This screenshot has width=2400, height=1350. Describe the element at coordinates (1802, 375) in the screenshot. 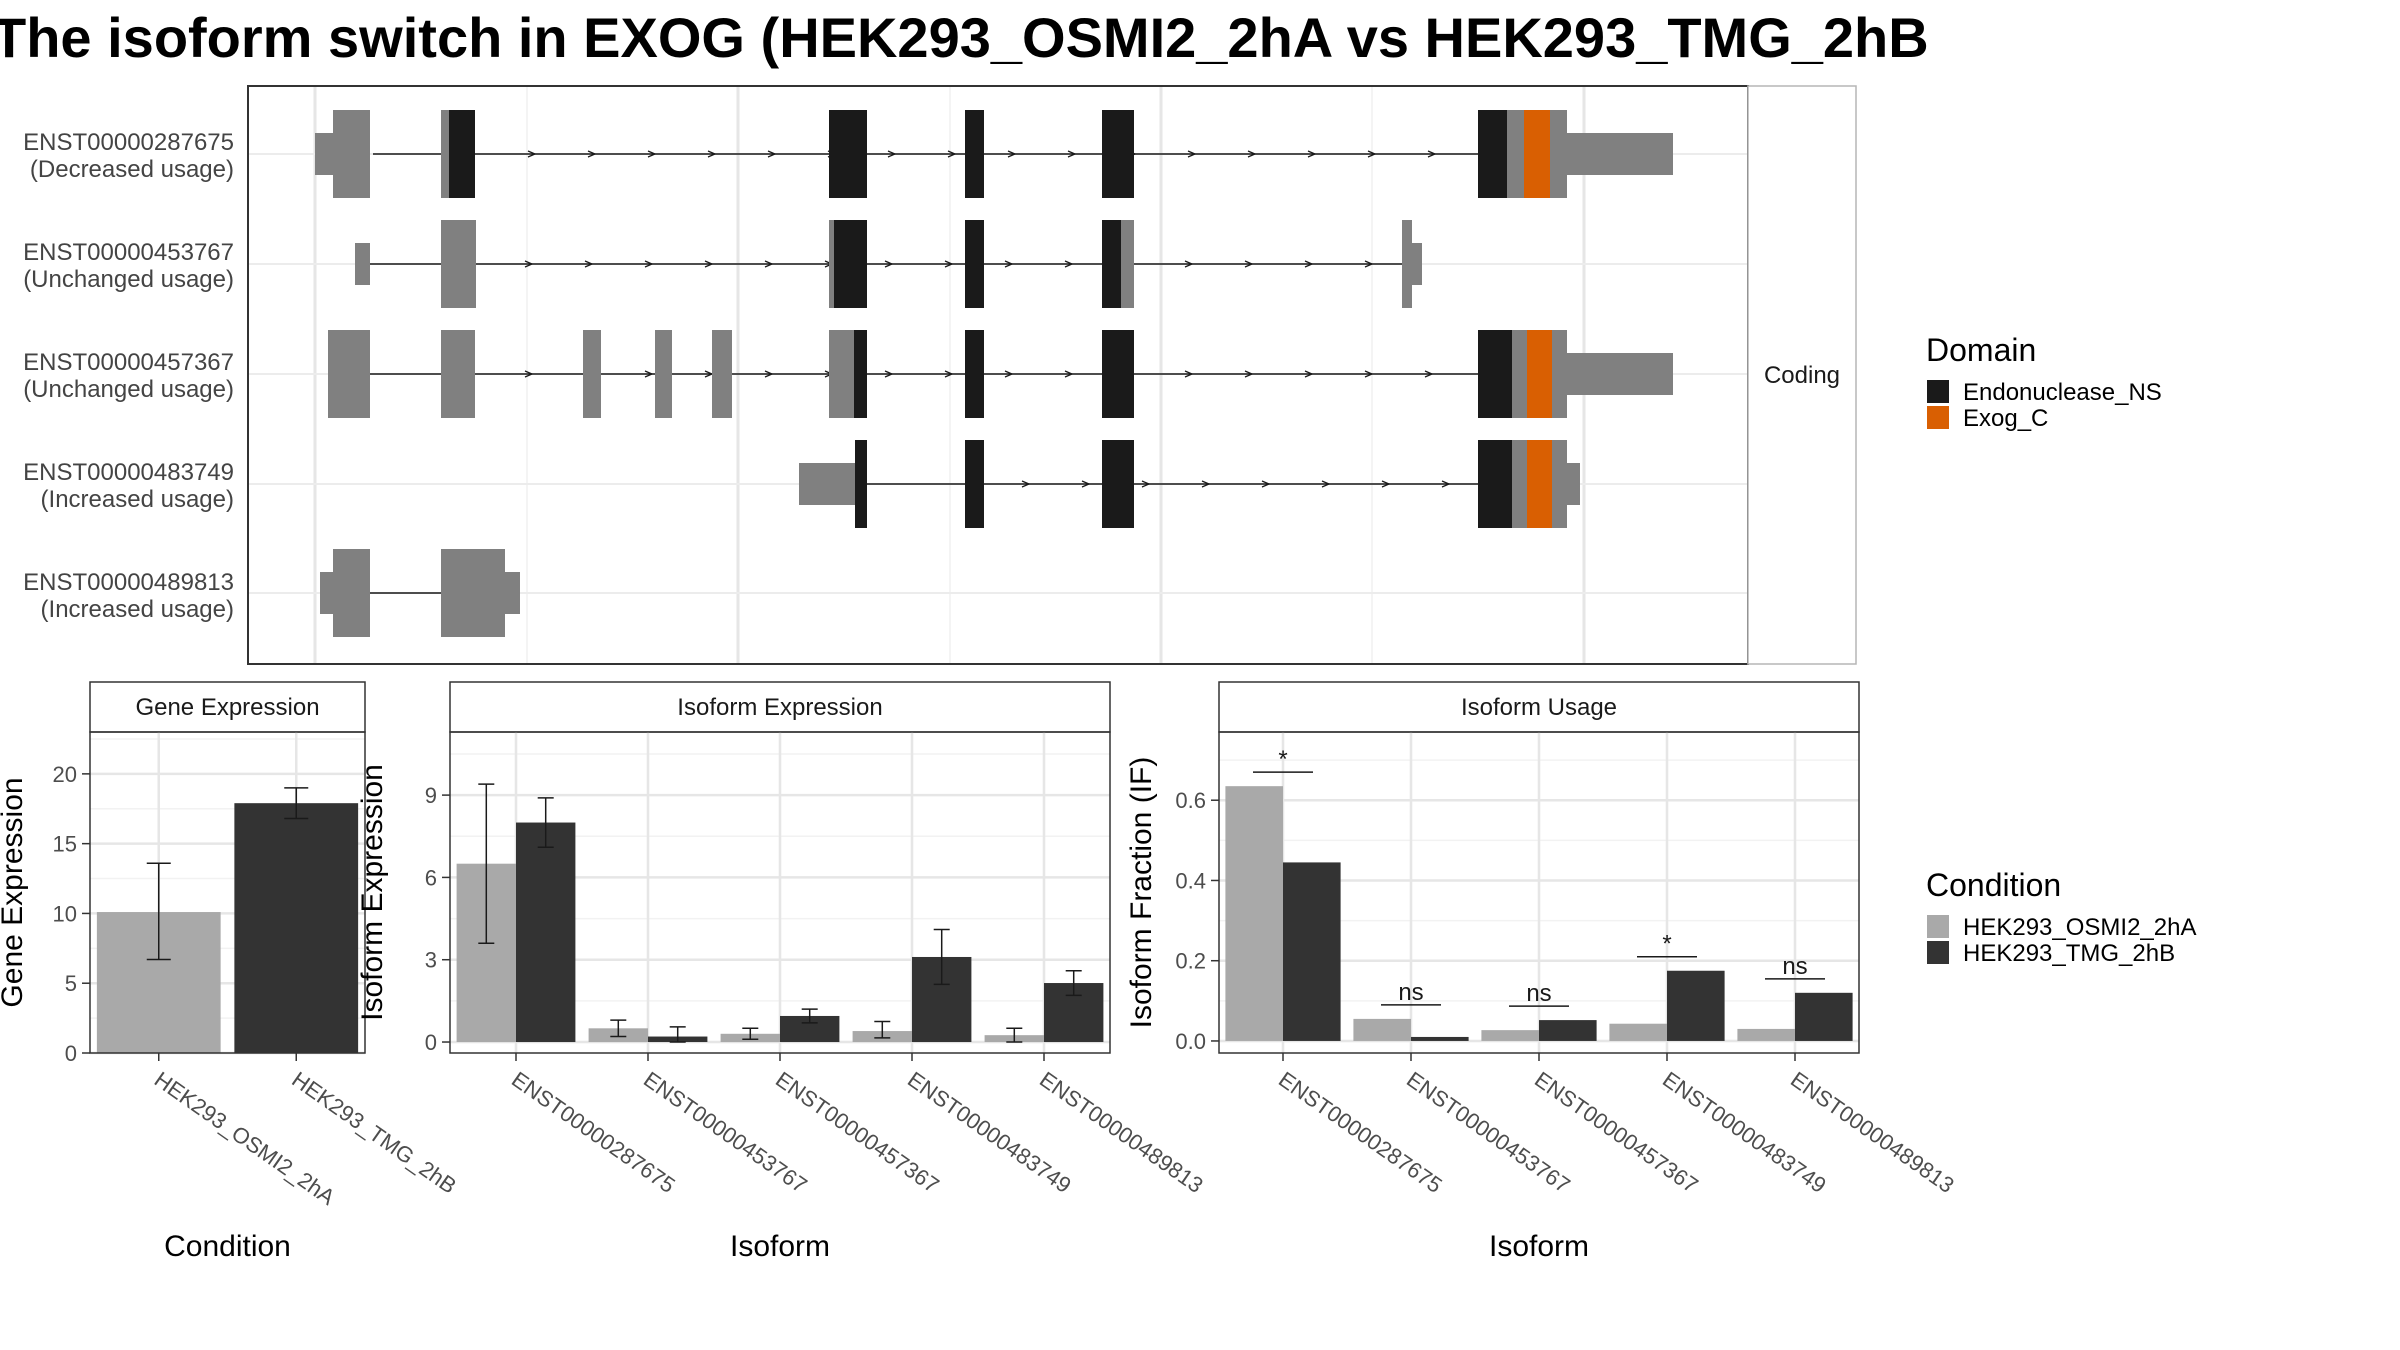

I see `structure-strip-label: Coding` at that location.